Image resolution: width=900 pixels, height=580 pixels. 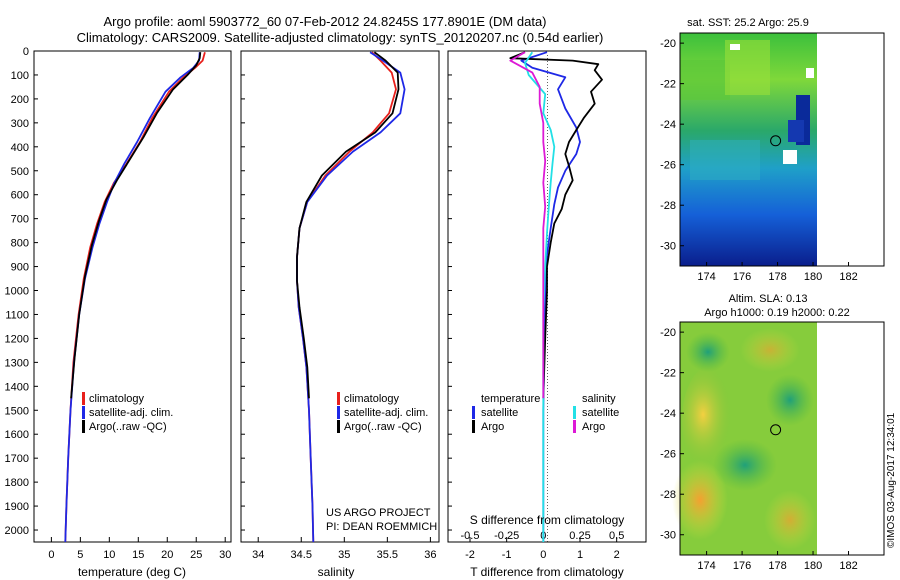 What do you see at coordinates (580, 555) in the screenshot?
I see `x-tick-label: 1` at bounding box center [580, 555].